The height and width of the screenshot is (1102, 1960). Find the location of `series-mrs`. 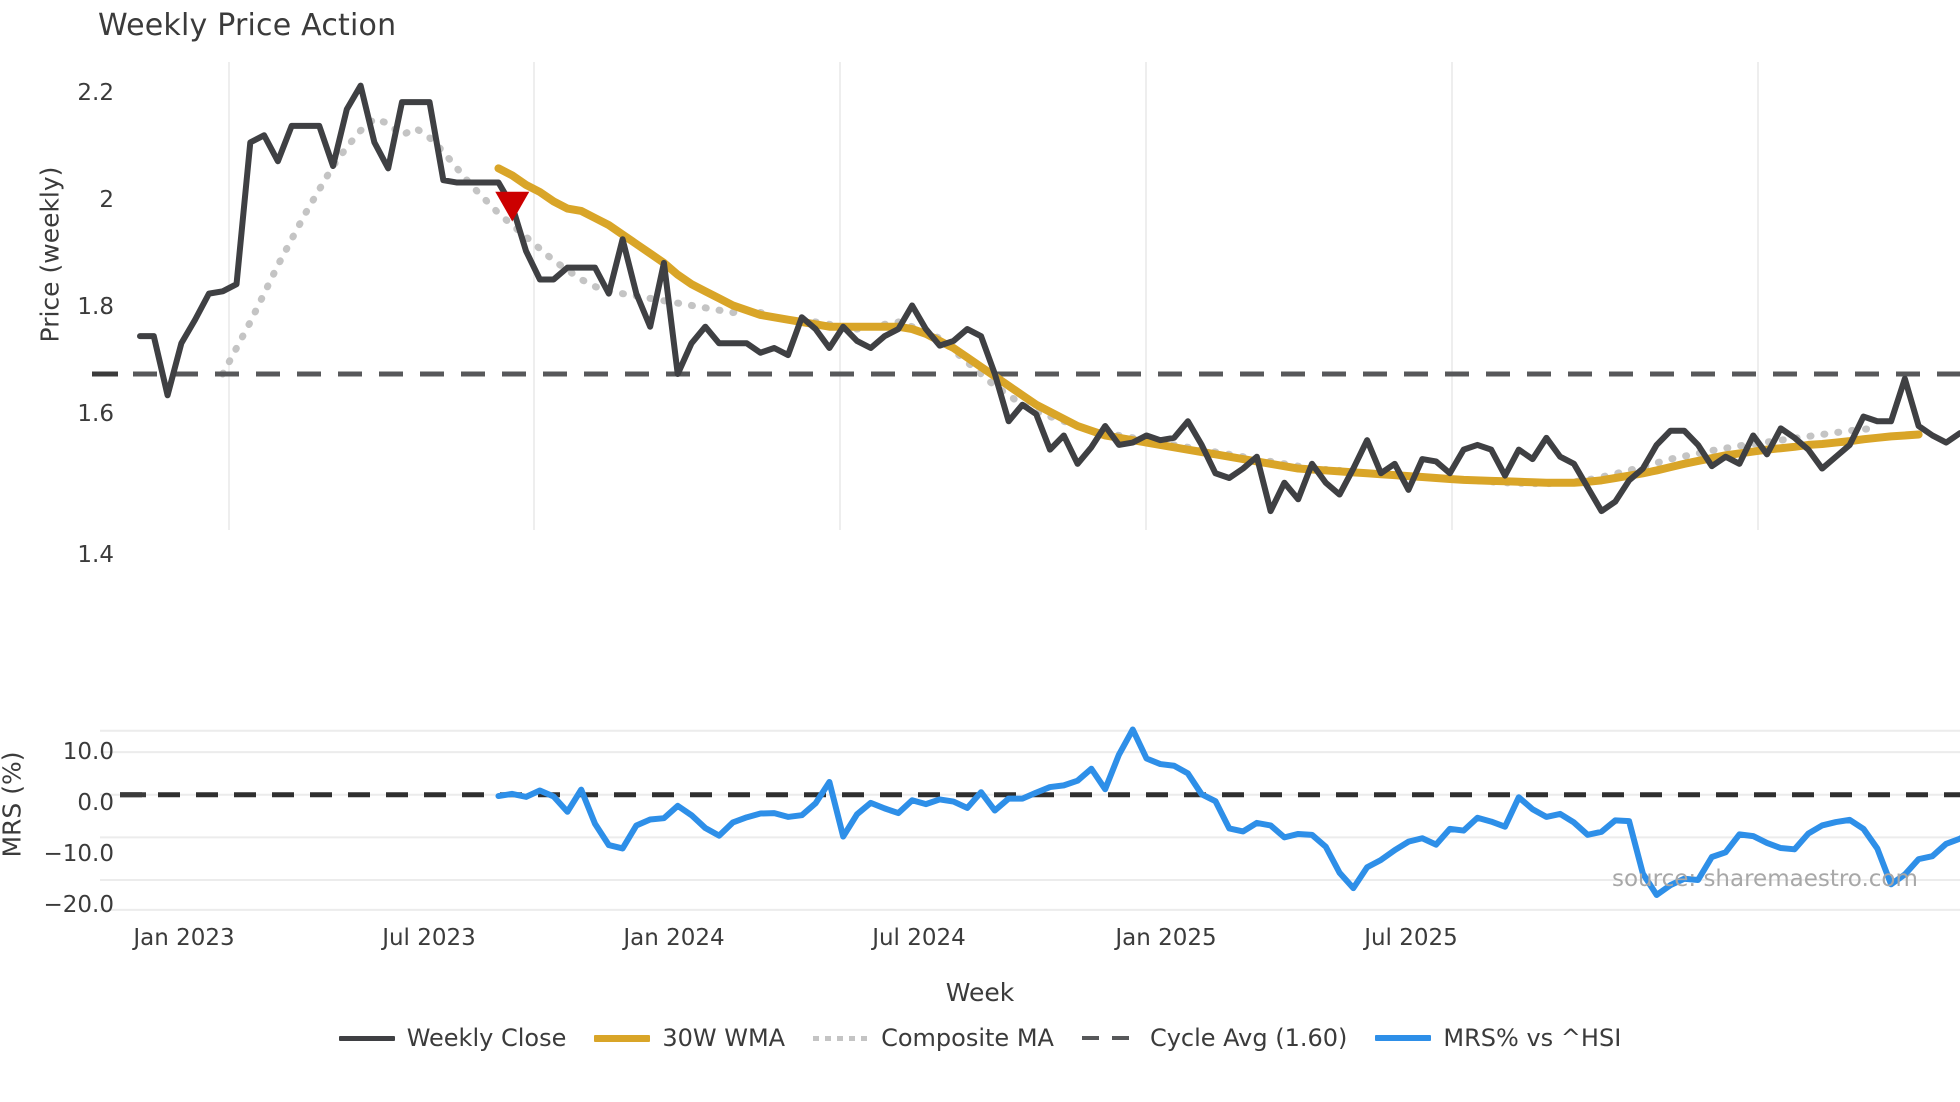

series-mrs is located at coordinates (1227, 812).